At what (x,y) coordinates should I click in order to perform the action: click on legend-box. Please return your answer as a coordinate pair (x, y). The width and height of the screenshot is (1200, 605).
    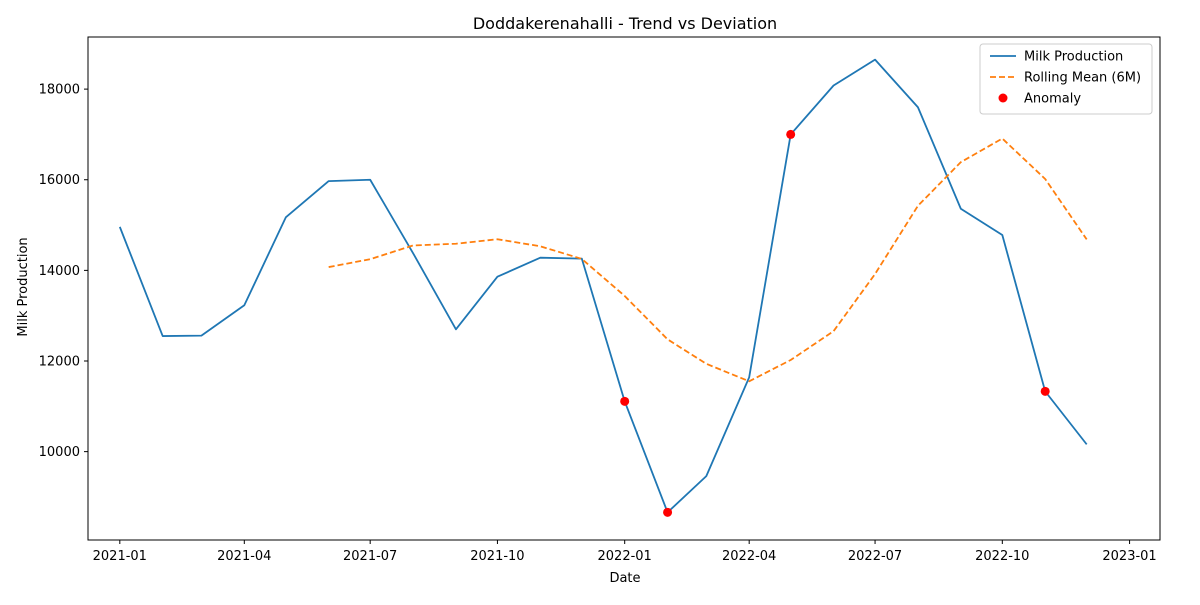
    Looking at the image, I should click on (1066, 79).